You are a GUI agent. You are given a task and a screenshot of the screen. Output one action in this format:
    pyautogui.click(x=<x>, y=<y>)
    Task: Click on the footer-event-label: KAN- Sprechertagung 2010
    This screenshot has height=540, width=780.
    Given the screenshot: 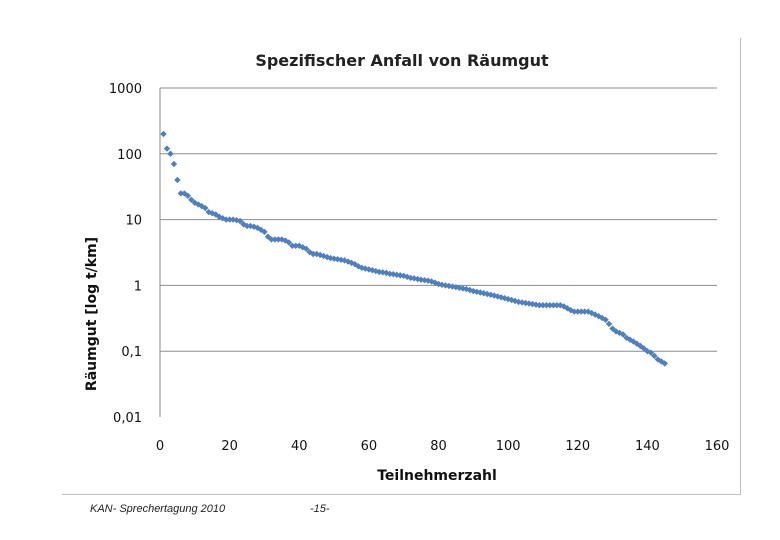 What is the action you would take?
    pyautogui.click(x=158, y=509)
    